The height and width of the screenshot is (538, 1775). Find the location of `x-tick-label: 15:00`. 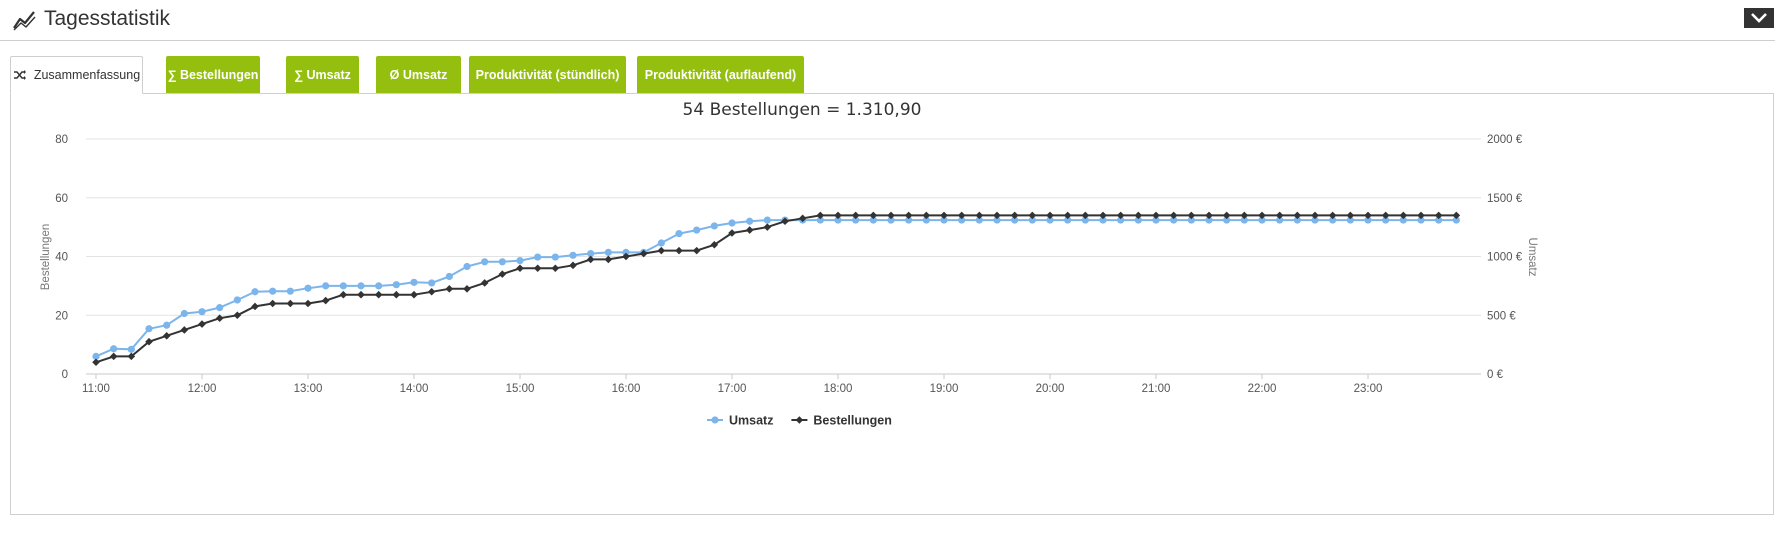

x-tick-label: 15:00 is located at coordinates (520, 389).